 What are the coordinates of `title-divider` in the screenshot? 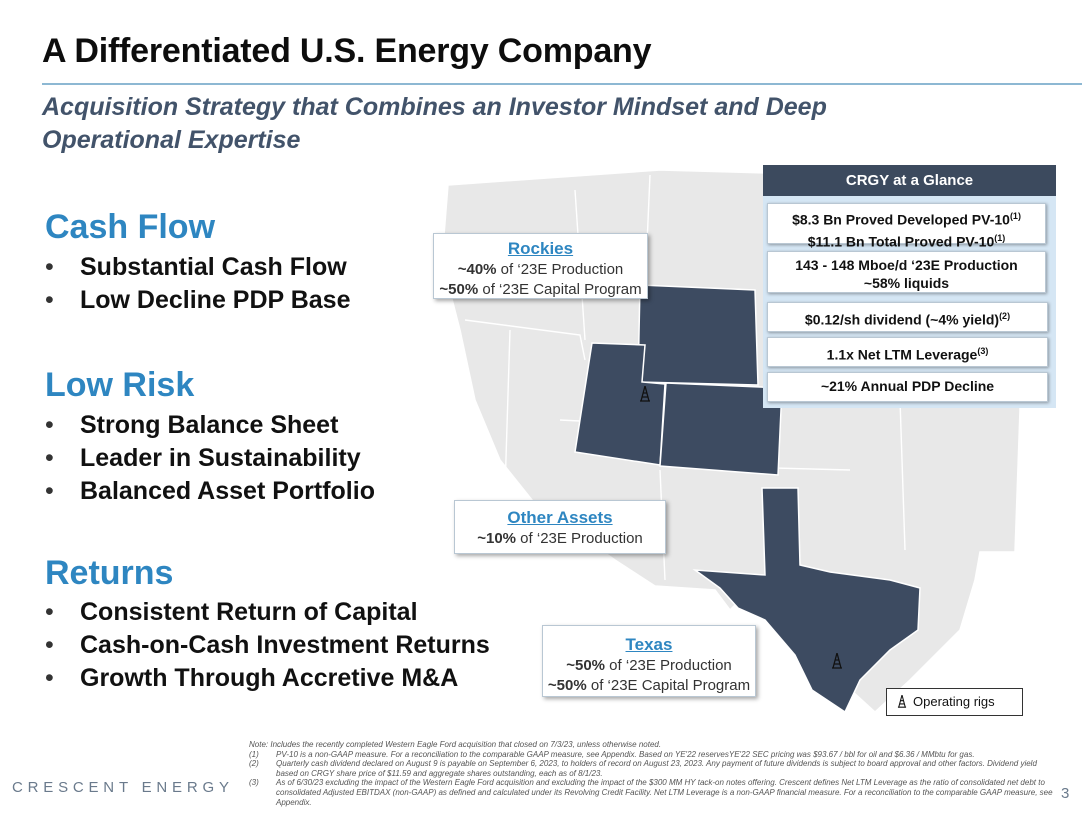 It's located at (562, 84).